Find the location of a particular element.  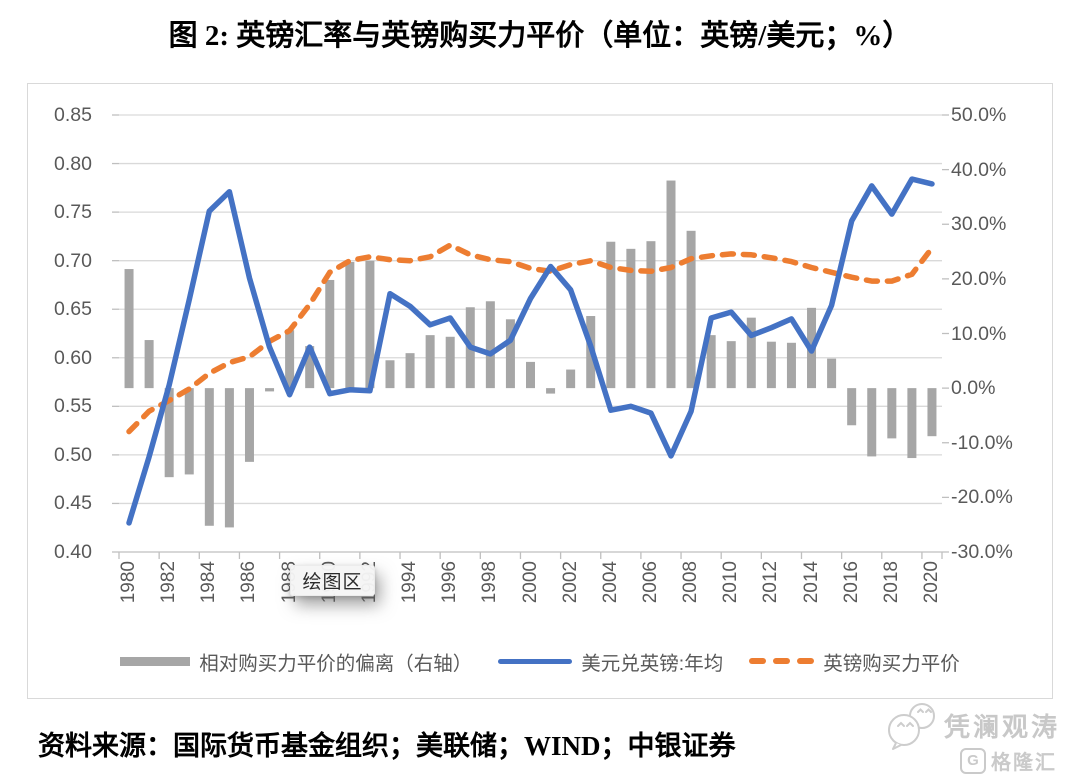

bar-series-swatch is located at coordinates (155, 661).